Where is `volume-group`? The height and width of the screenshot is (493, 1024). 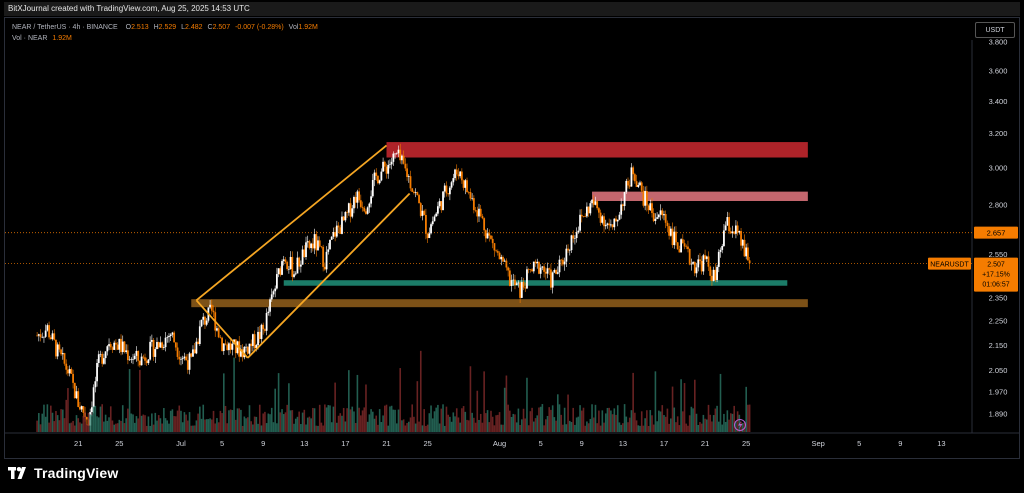 volume-group is located at coordinates (393, 391).